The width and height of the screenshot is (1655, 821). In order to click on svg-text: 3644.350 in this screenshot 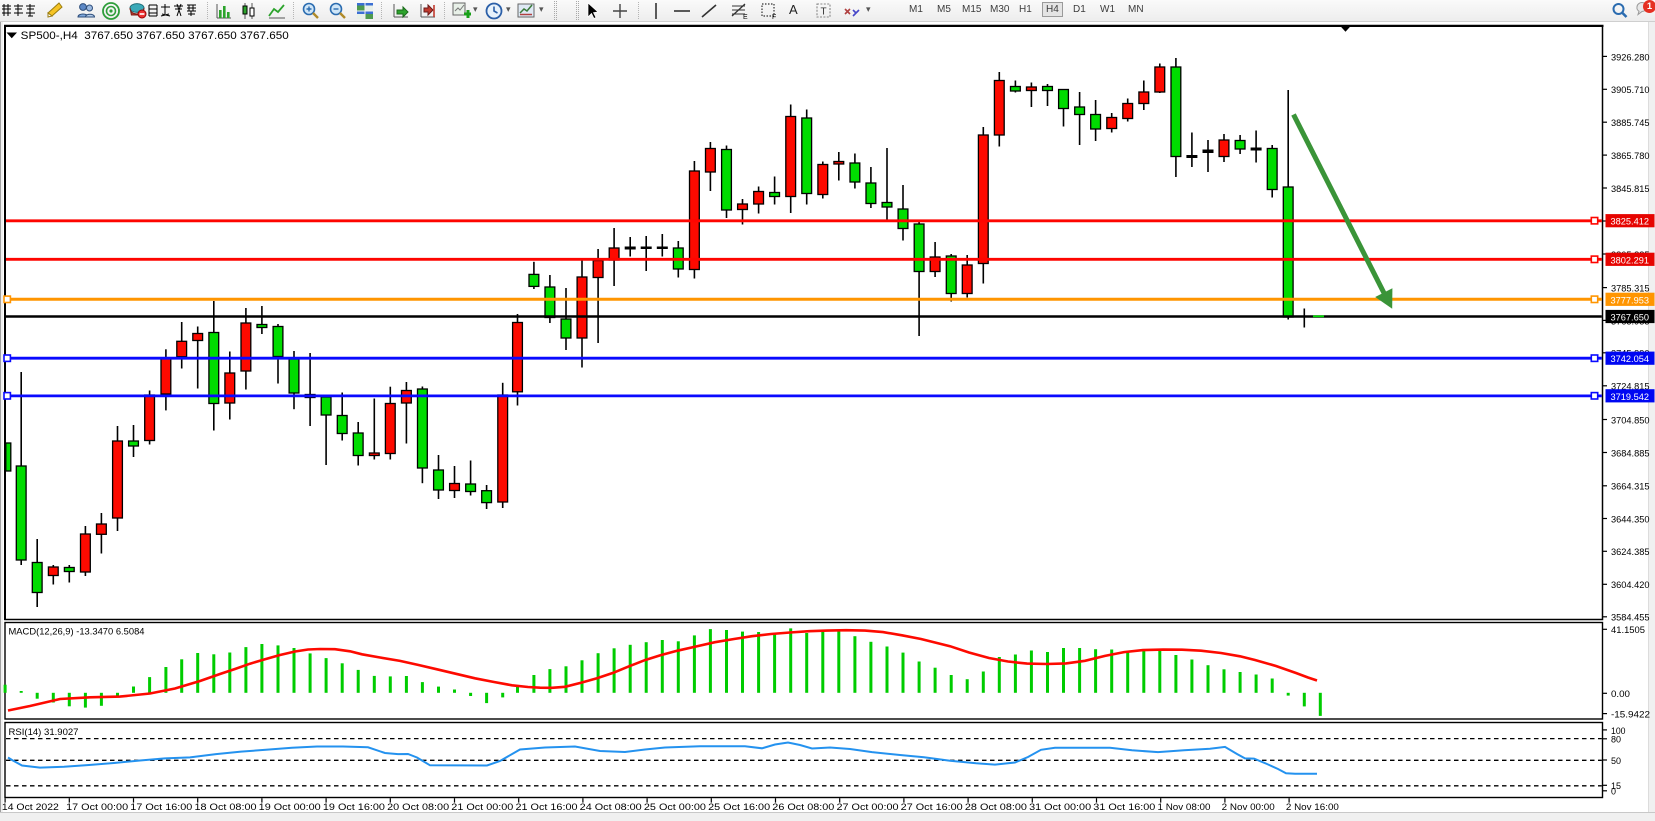, I will do `click(1630, 519)`.